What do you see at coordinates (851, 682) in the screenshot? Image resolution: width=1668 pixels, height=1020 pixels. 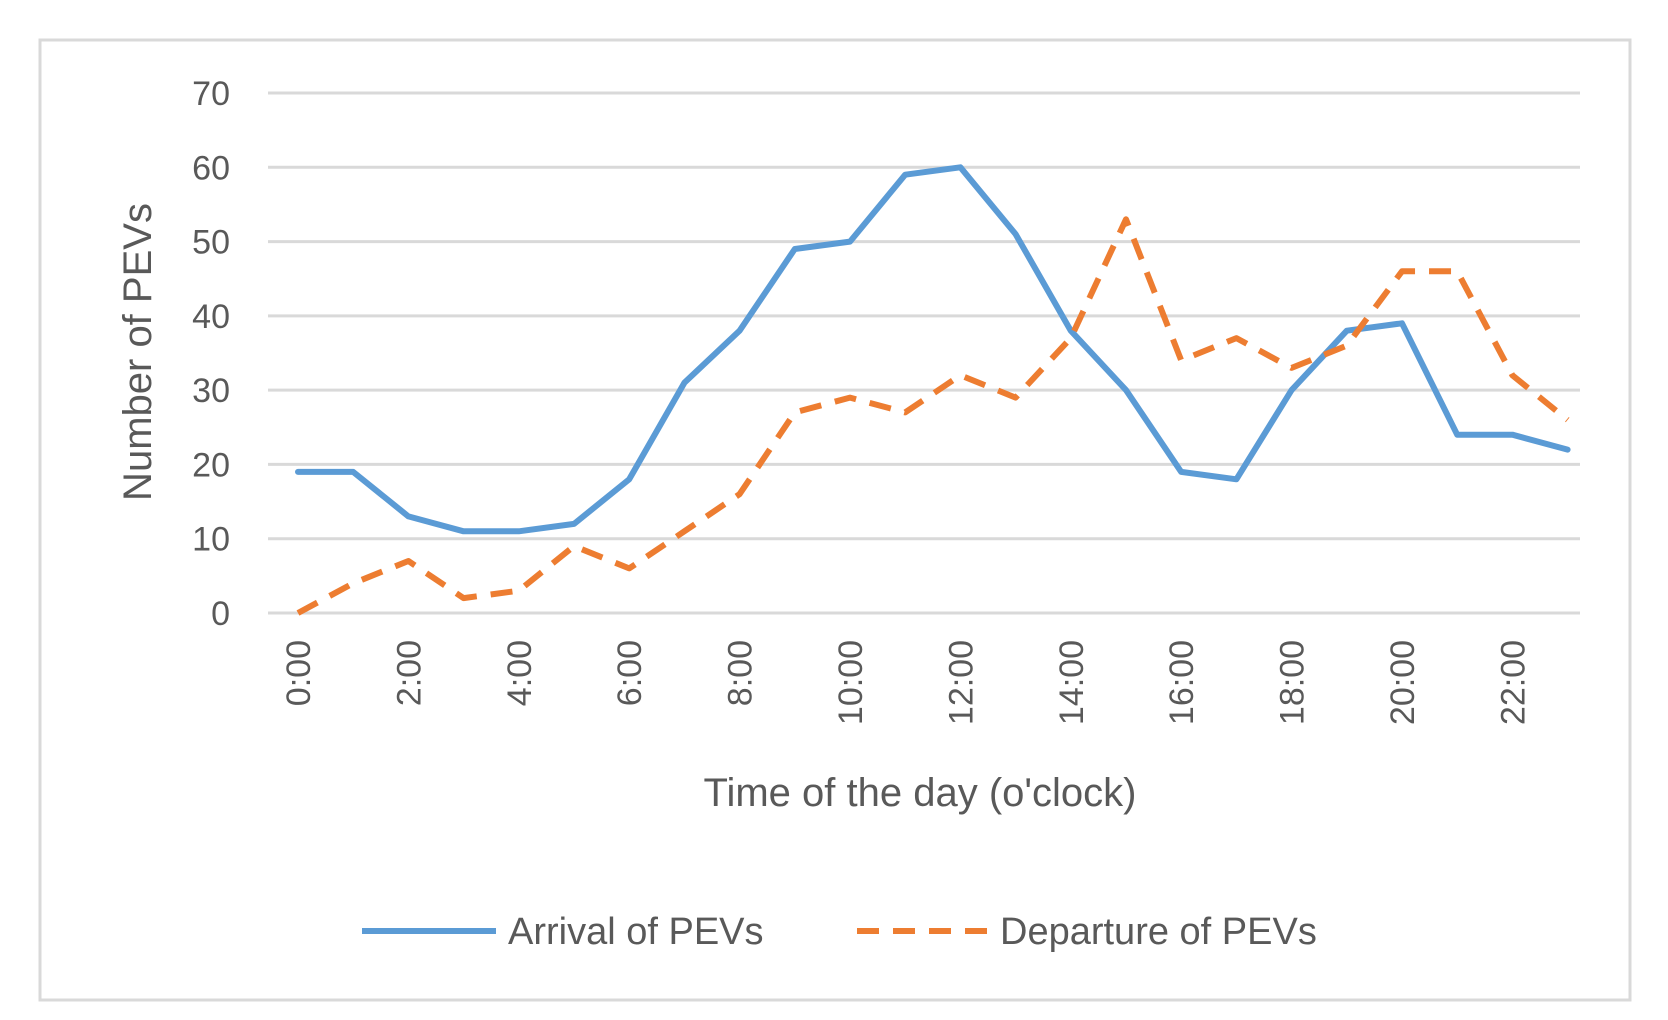 I see `x-tick-label: 10:00` at bounding box center [851, 682].